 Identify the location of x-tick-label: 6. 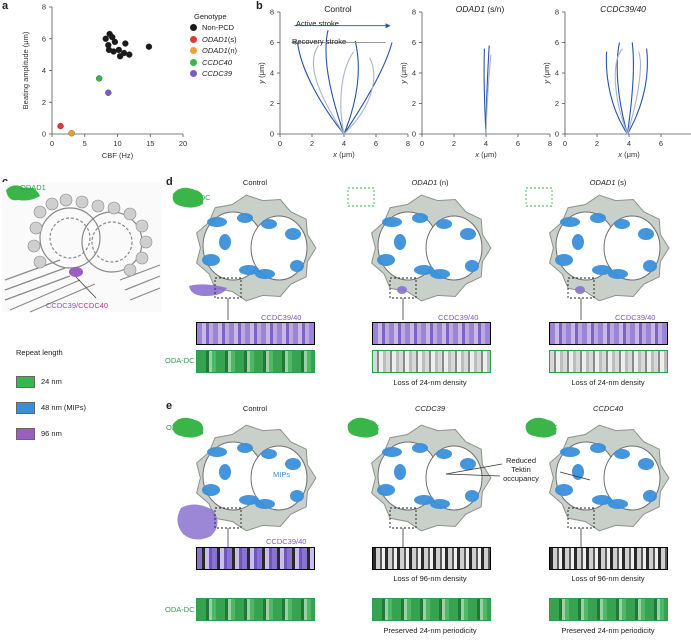
(661, 143).